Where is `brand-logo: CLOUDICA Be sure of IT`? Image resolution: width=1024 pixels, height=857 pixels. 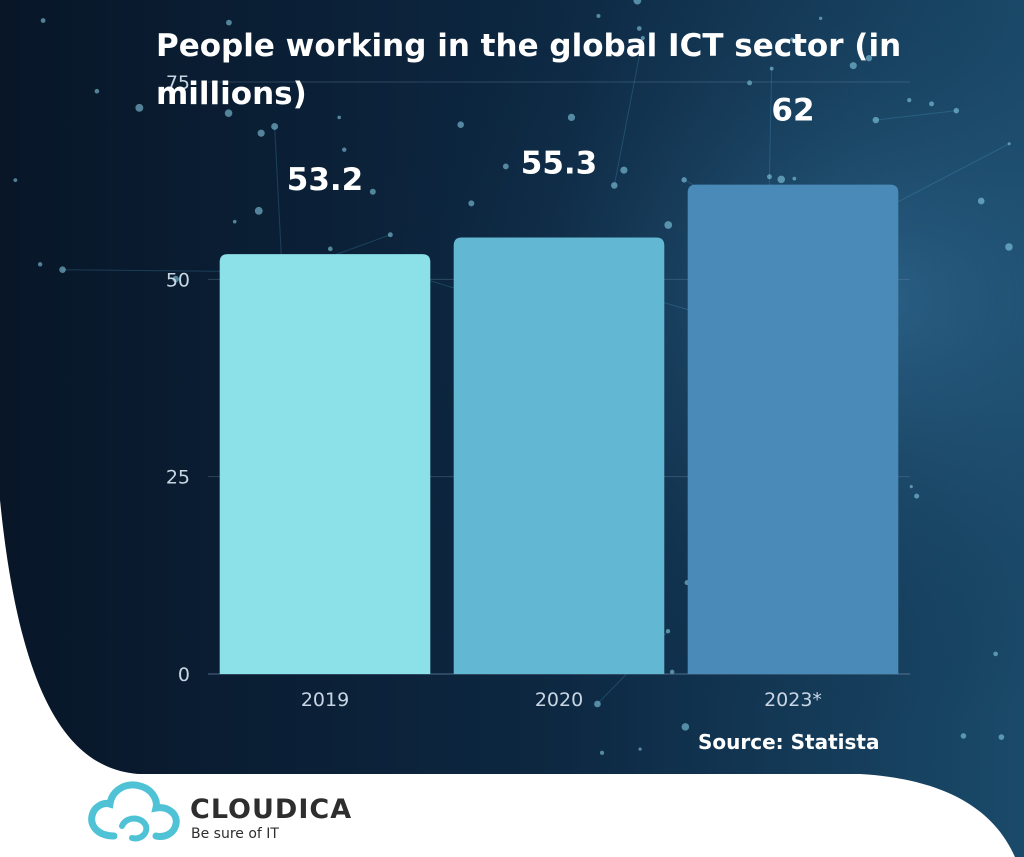 brand-logo: CLOUDICA Be sure of IT is located at coordinates (246, 811).